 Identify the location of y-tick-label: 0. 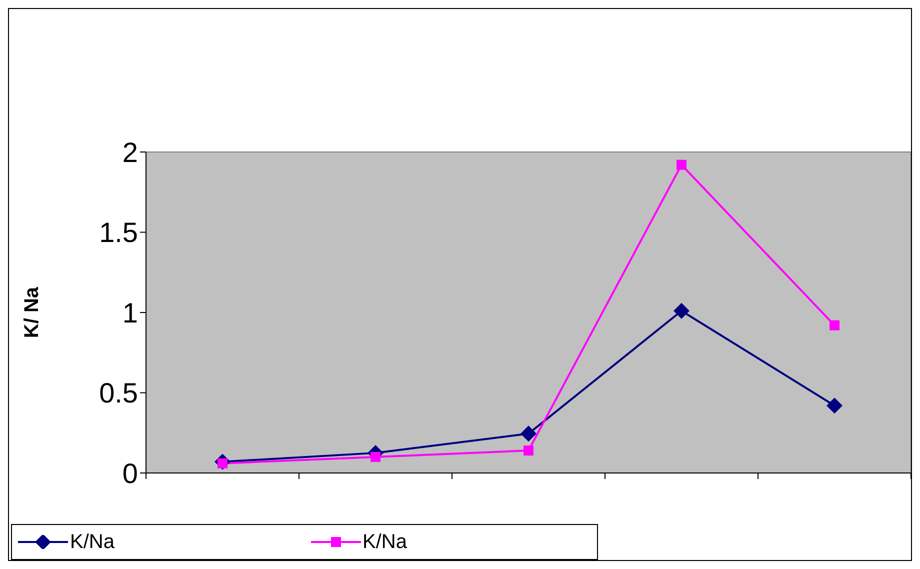
(130, 473).